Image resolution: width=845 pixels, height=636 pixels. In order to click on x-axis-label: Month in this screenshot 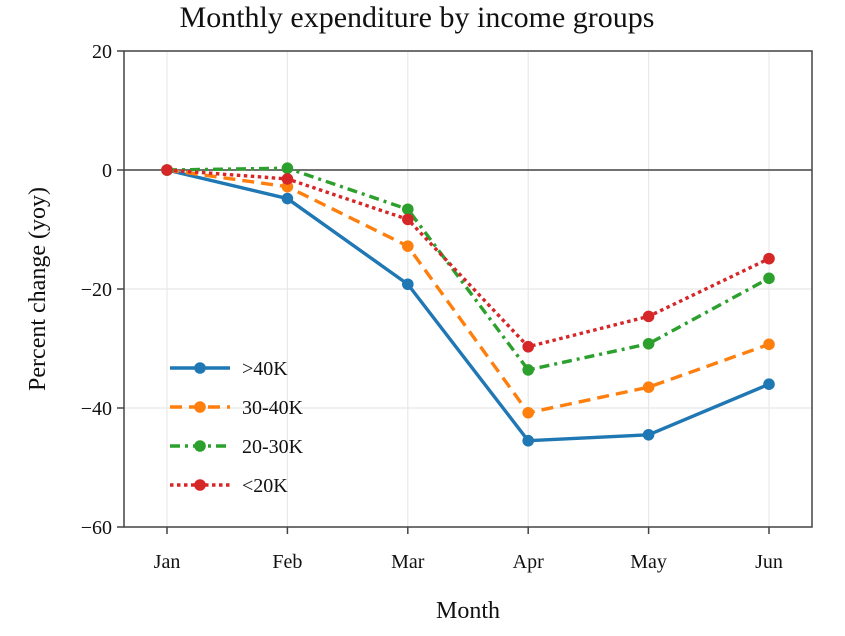, I will do `click(468, 611)`.